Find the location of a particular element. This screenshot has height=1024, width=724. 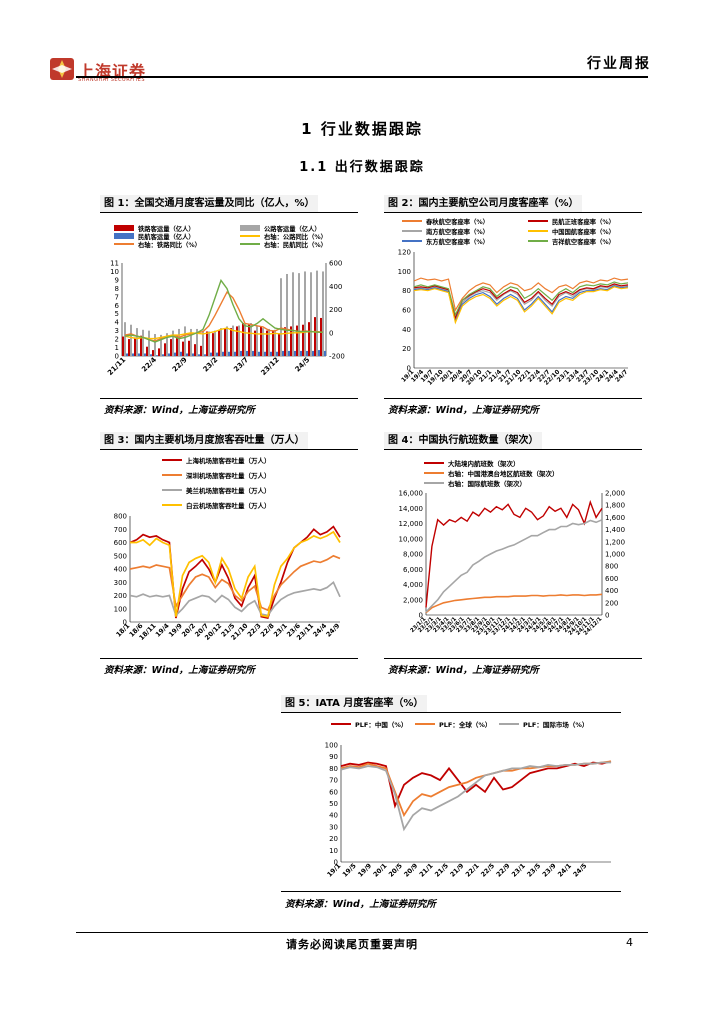

page-number: 4 is located at coordinates (629, 942).